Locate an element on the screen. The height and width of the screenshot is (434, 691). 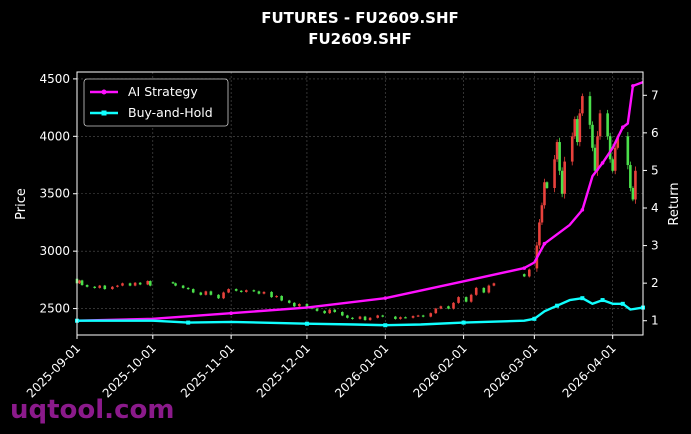
y2-tick-label: 5 is located at coordinates (655, 170).